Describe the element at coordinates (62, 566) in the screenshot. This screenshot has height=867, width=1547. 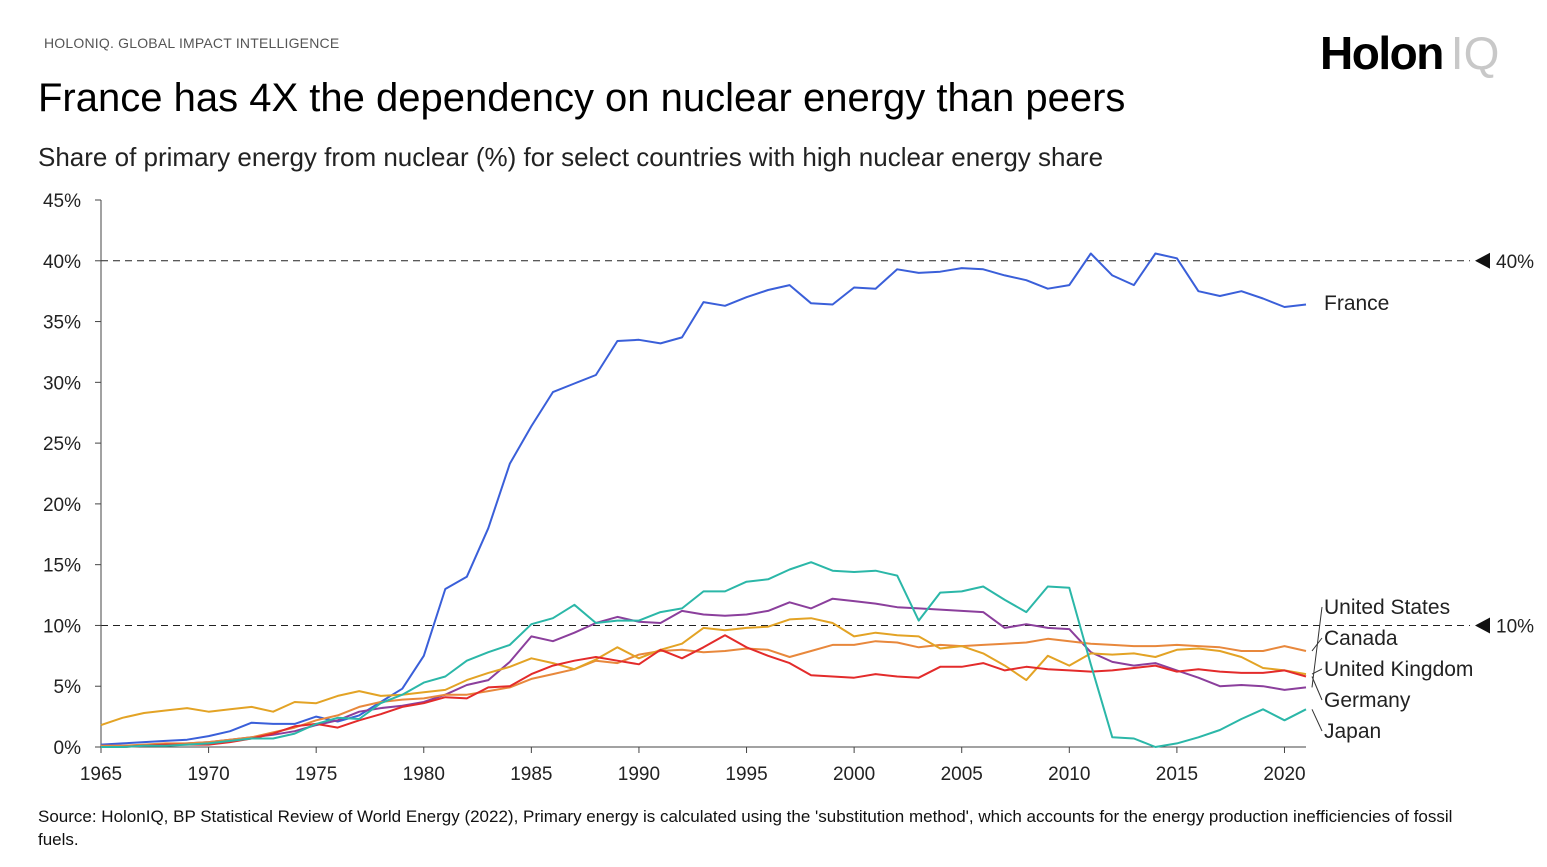
I see `y-tick-label: 15%` at that location.